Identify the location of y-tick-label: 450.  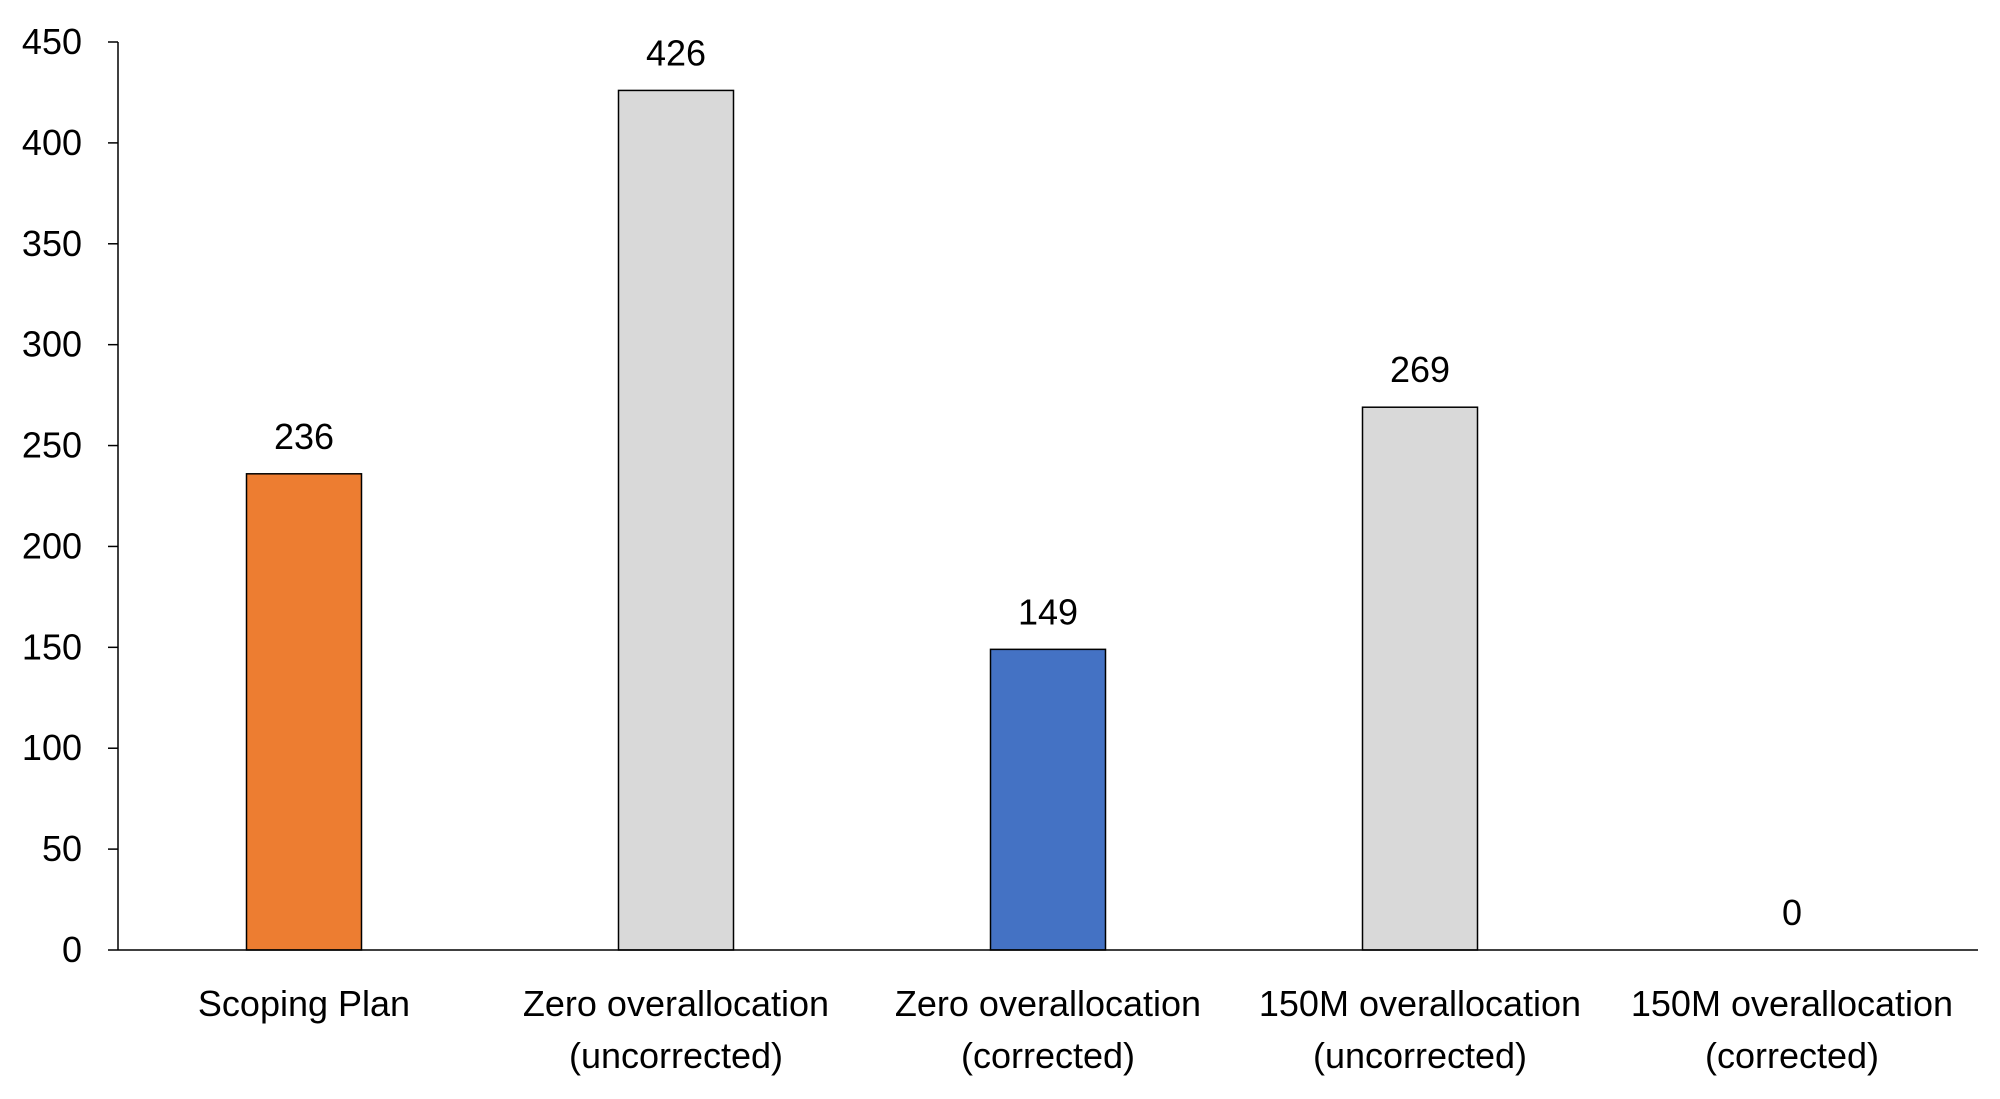
(52, 41).